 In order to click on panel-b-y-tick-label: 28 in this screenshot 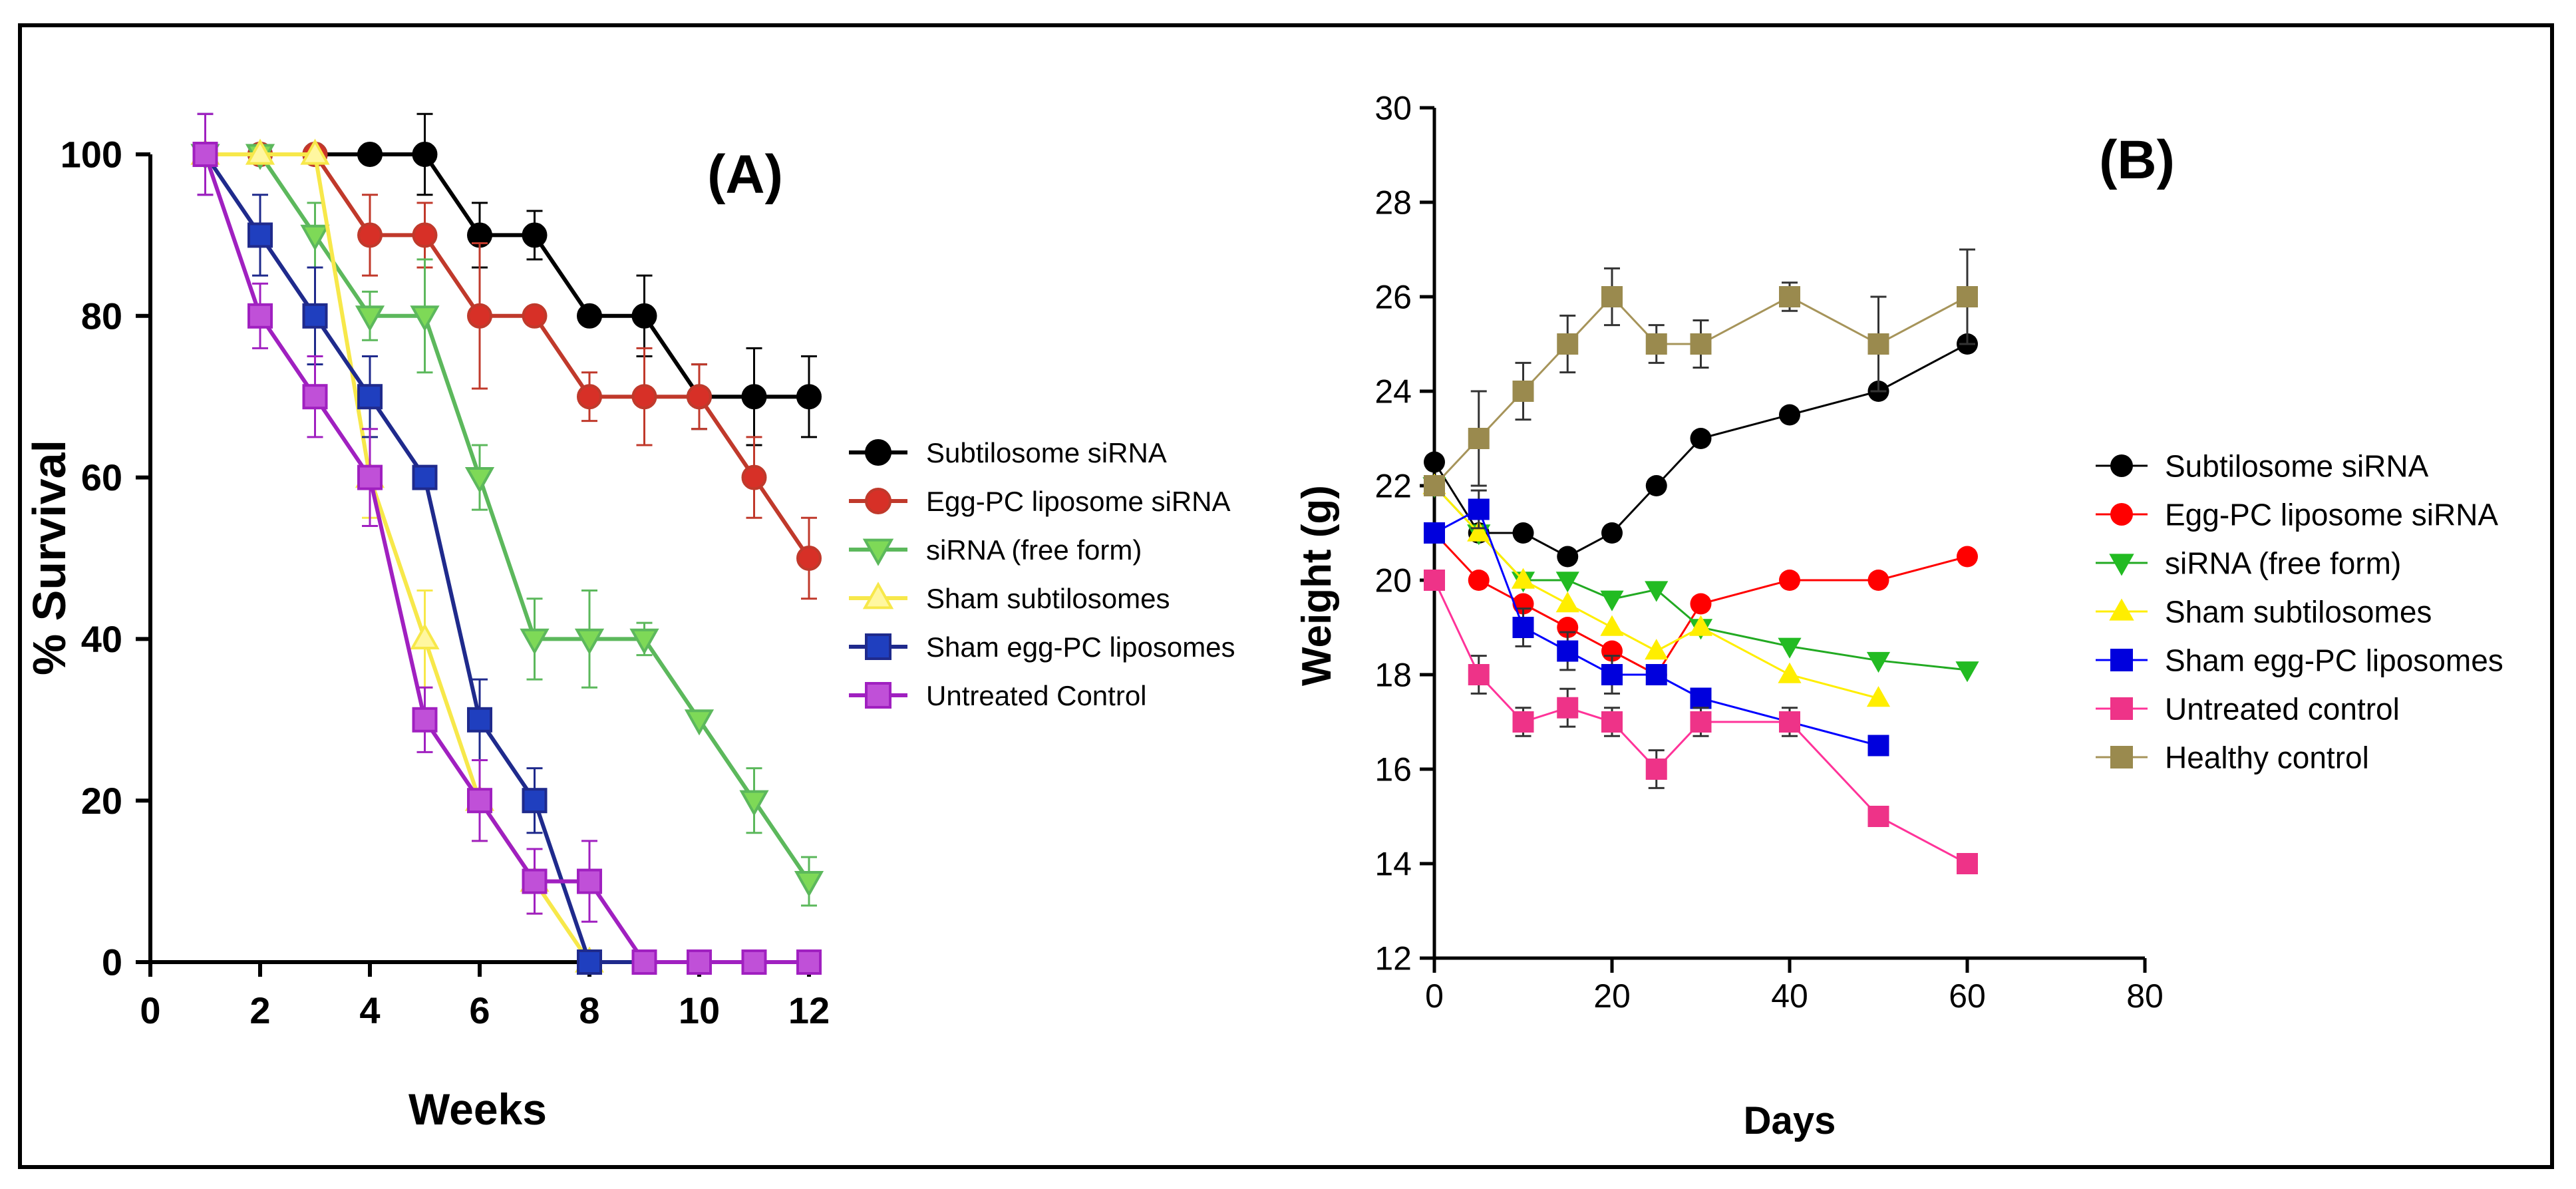, I will do `click(1393, 203)`.